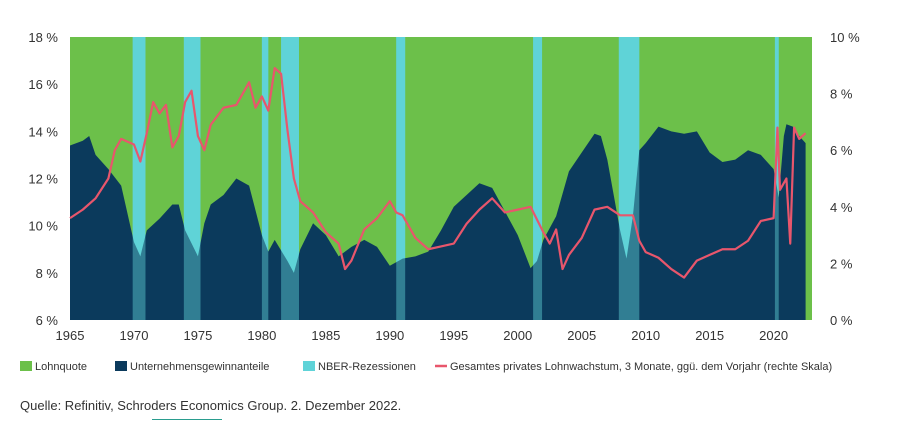  I want to click on x-tick-label: 1965, so click(70, 335).